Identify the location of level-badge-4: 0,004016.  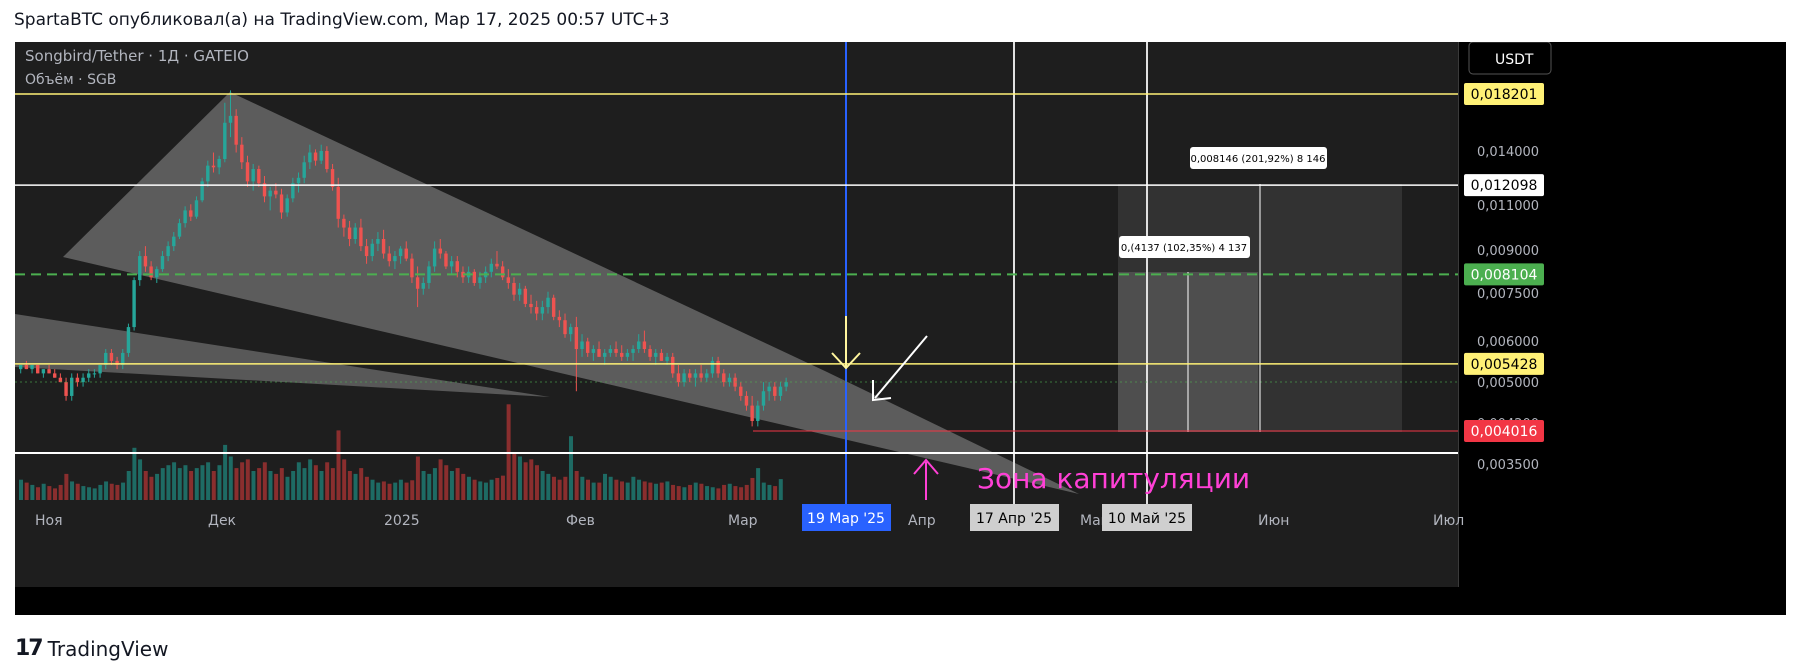
(1504, 431).